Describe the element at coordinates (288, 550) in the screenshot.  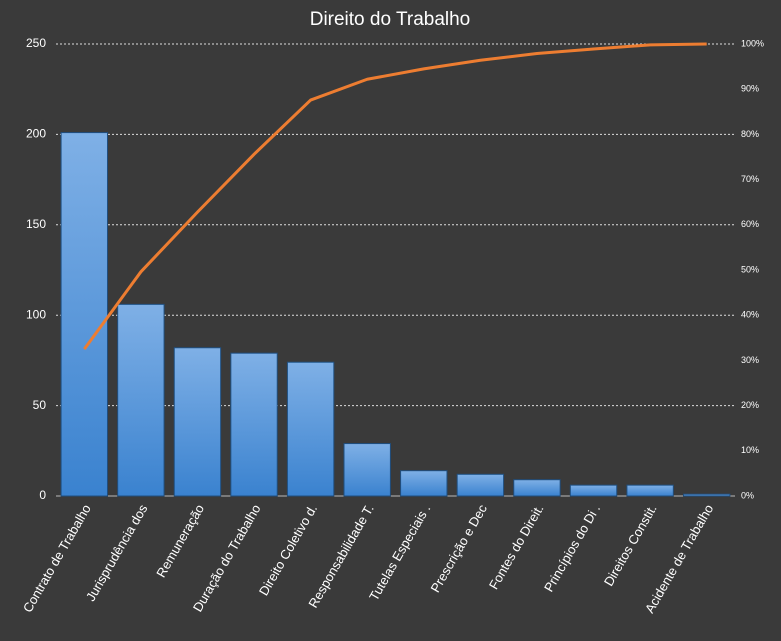
I see `x-tick-label: Direito Coletivo d.` at that location.